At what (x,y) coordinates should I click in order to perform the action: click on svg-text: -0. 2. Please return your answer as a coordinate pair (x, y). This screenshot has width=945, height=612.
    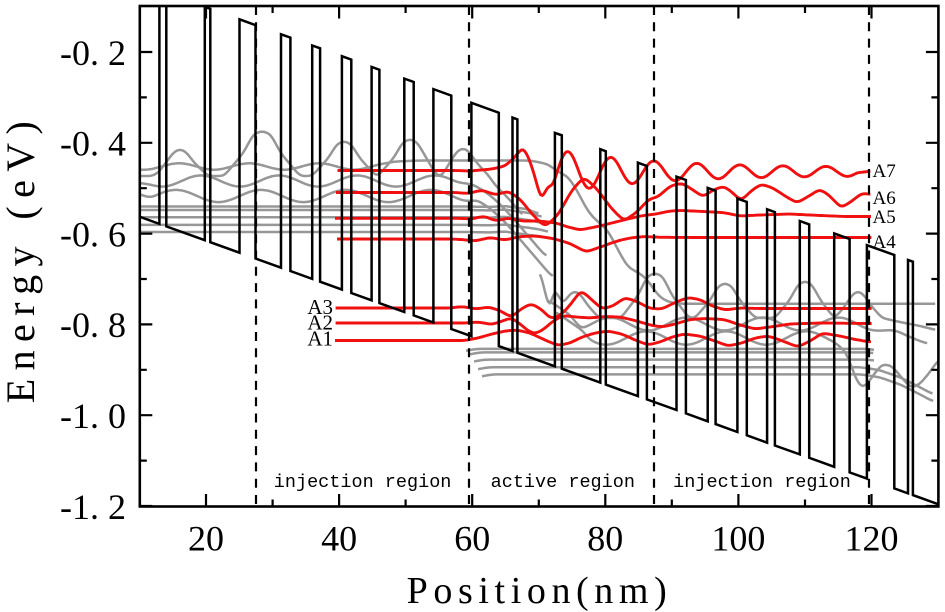
    Looking at the image, I should click on (93, 53).